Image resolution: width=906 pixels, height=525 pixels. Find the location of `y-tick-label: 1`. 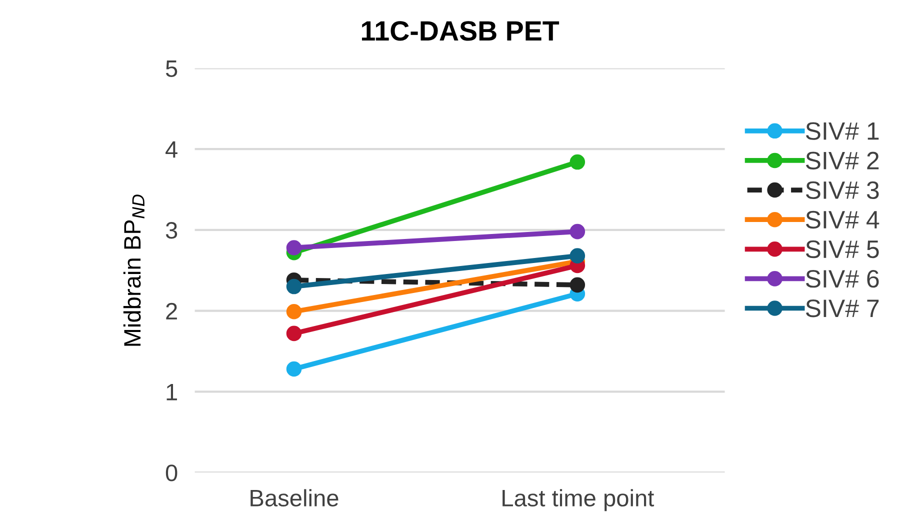

y-tick-label: 1 is located at coordinates (171, 392).